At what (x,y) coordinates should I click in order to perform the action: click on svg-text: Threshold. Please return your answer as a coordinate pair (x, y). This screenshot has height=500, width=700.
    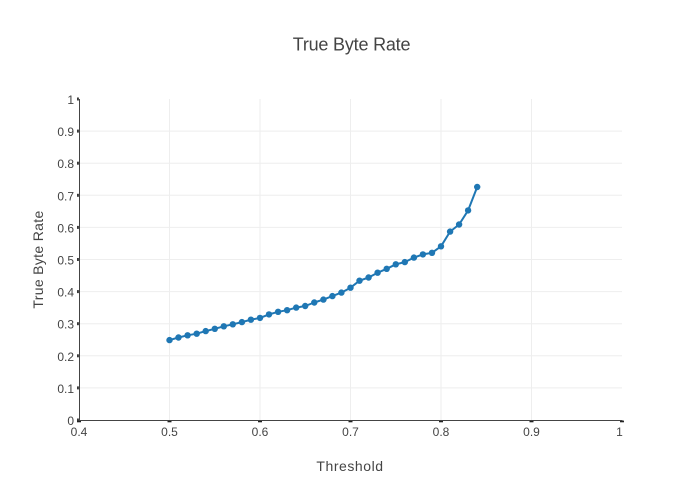
    Looking at the image, I should click on (349, 466).